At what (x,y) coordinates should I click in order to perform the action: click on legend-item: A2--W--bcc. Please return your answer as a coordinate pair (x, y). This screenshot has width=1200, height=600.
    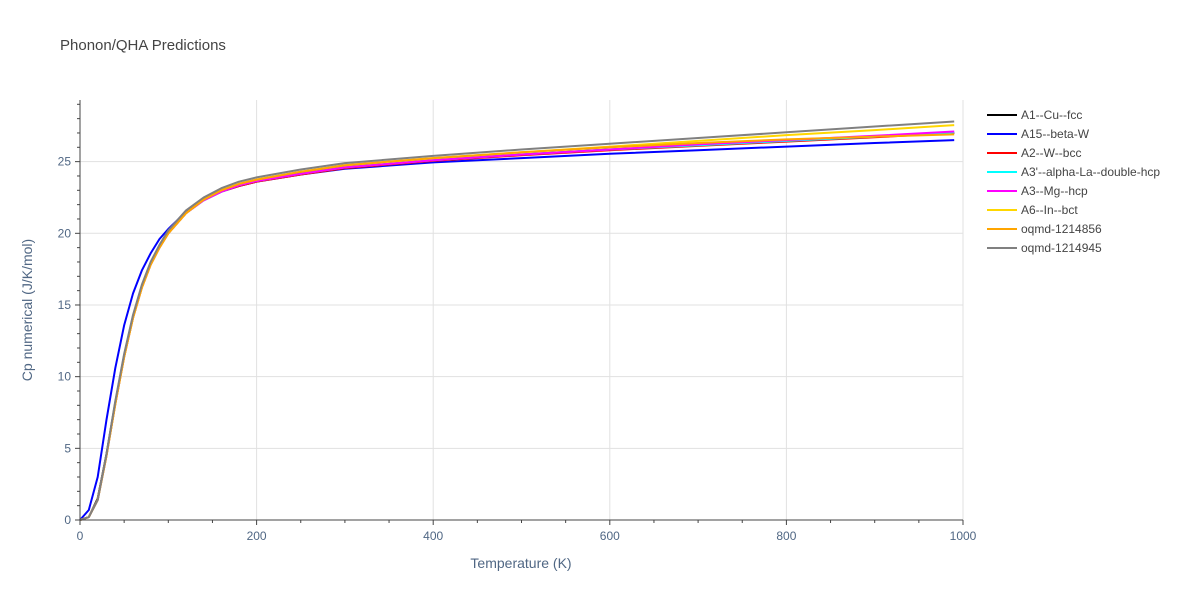
    Looking at the image, I should click on (1034, 153).